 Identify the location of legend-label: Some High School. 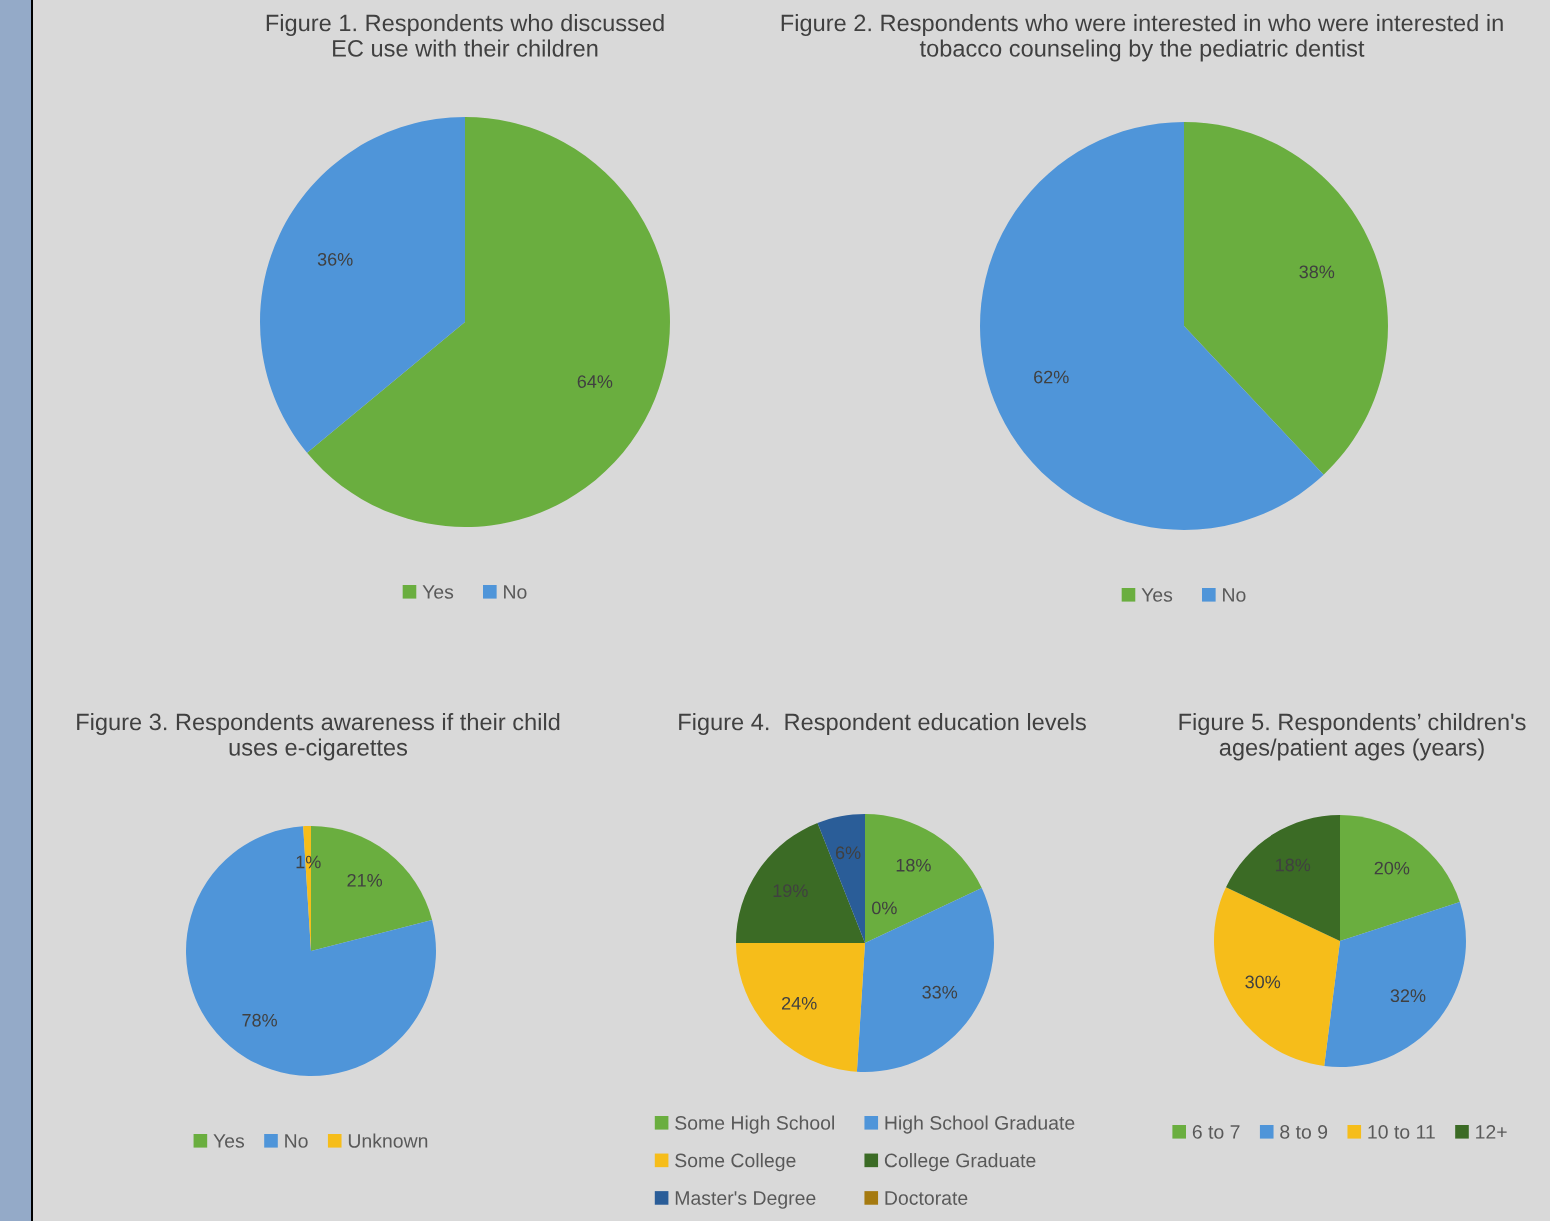
(754, 1124).